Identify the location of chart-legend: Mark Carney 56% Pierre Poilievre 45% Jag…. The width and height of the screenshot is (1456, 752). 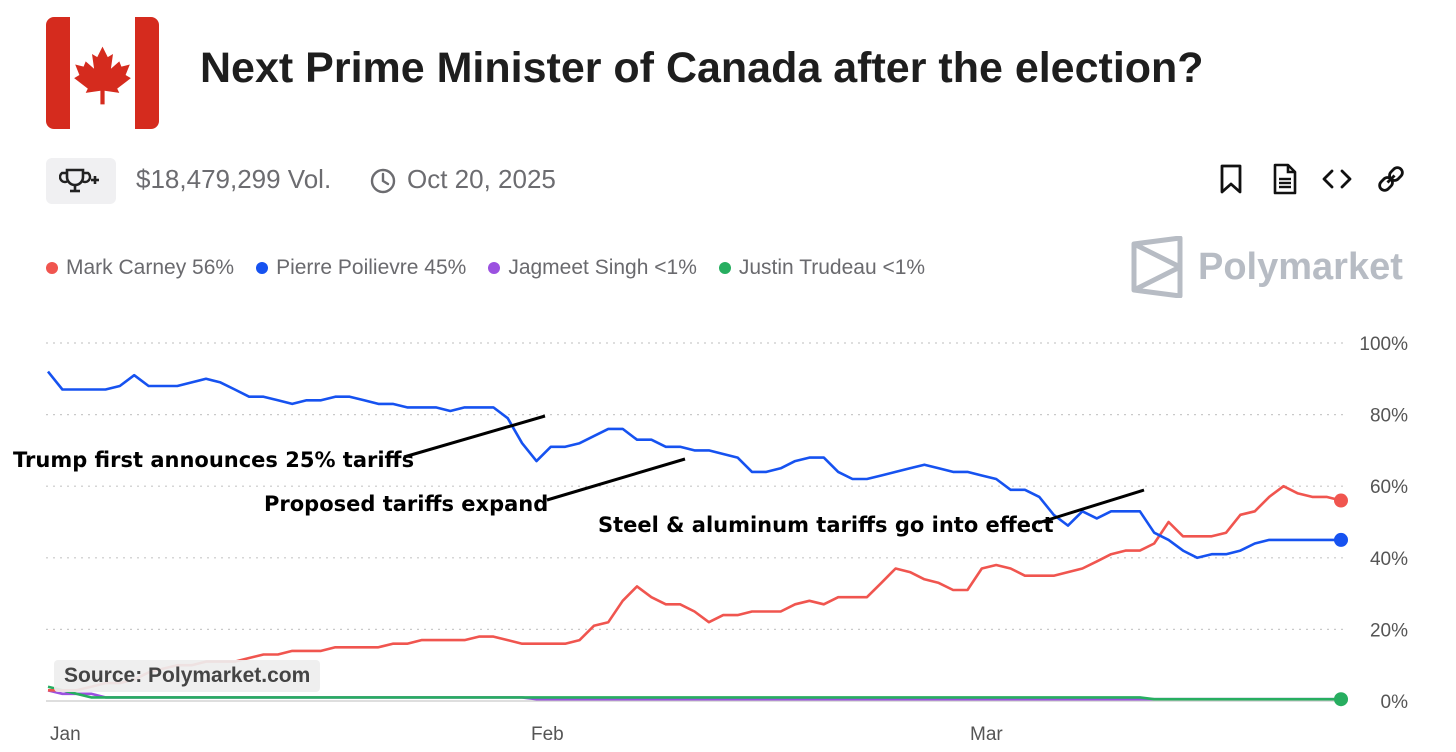
(485, 268).